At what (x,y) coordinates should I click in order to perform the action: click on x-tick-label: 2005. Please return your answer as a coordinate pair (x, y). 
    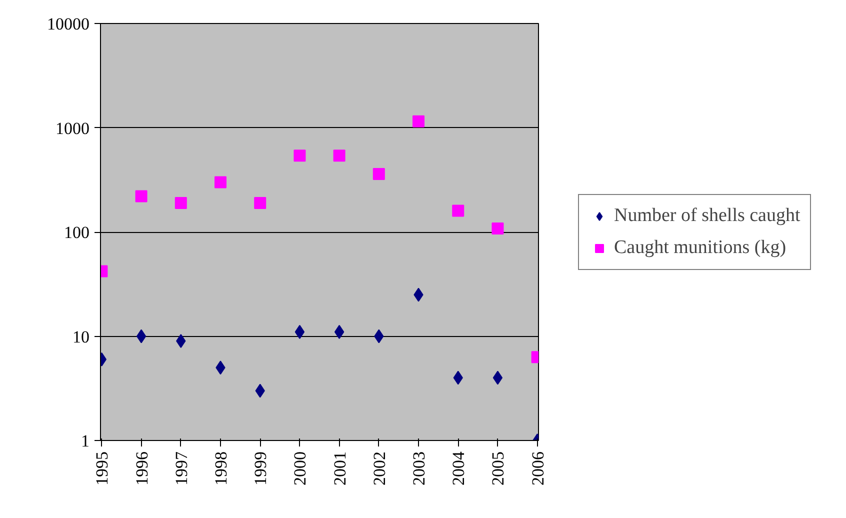
    Looking at the image, I should click on (498, 469).